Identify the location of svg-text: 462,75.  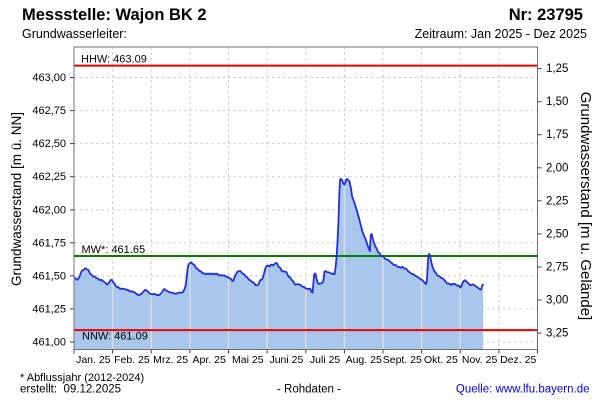
(49, 111).